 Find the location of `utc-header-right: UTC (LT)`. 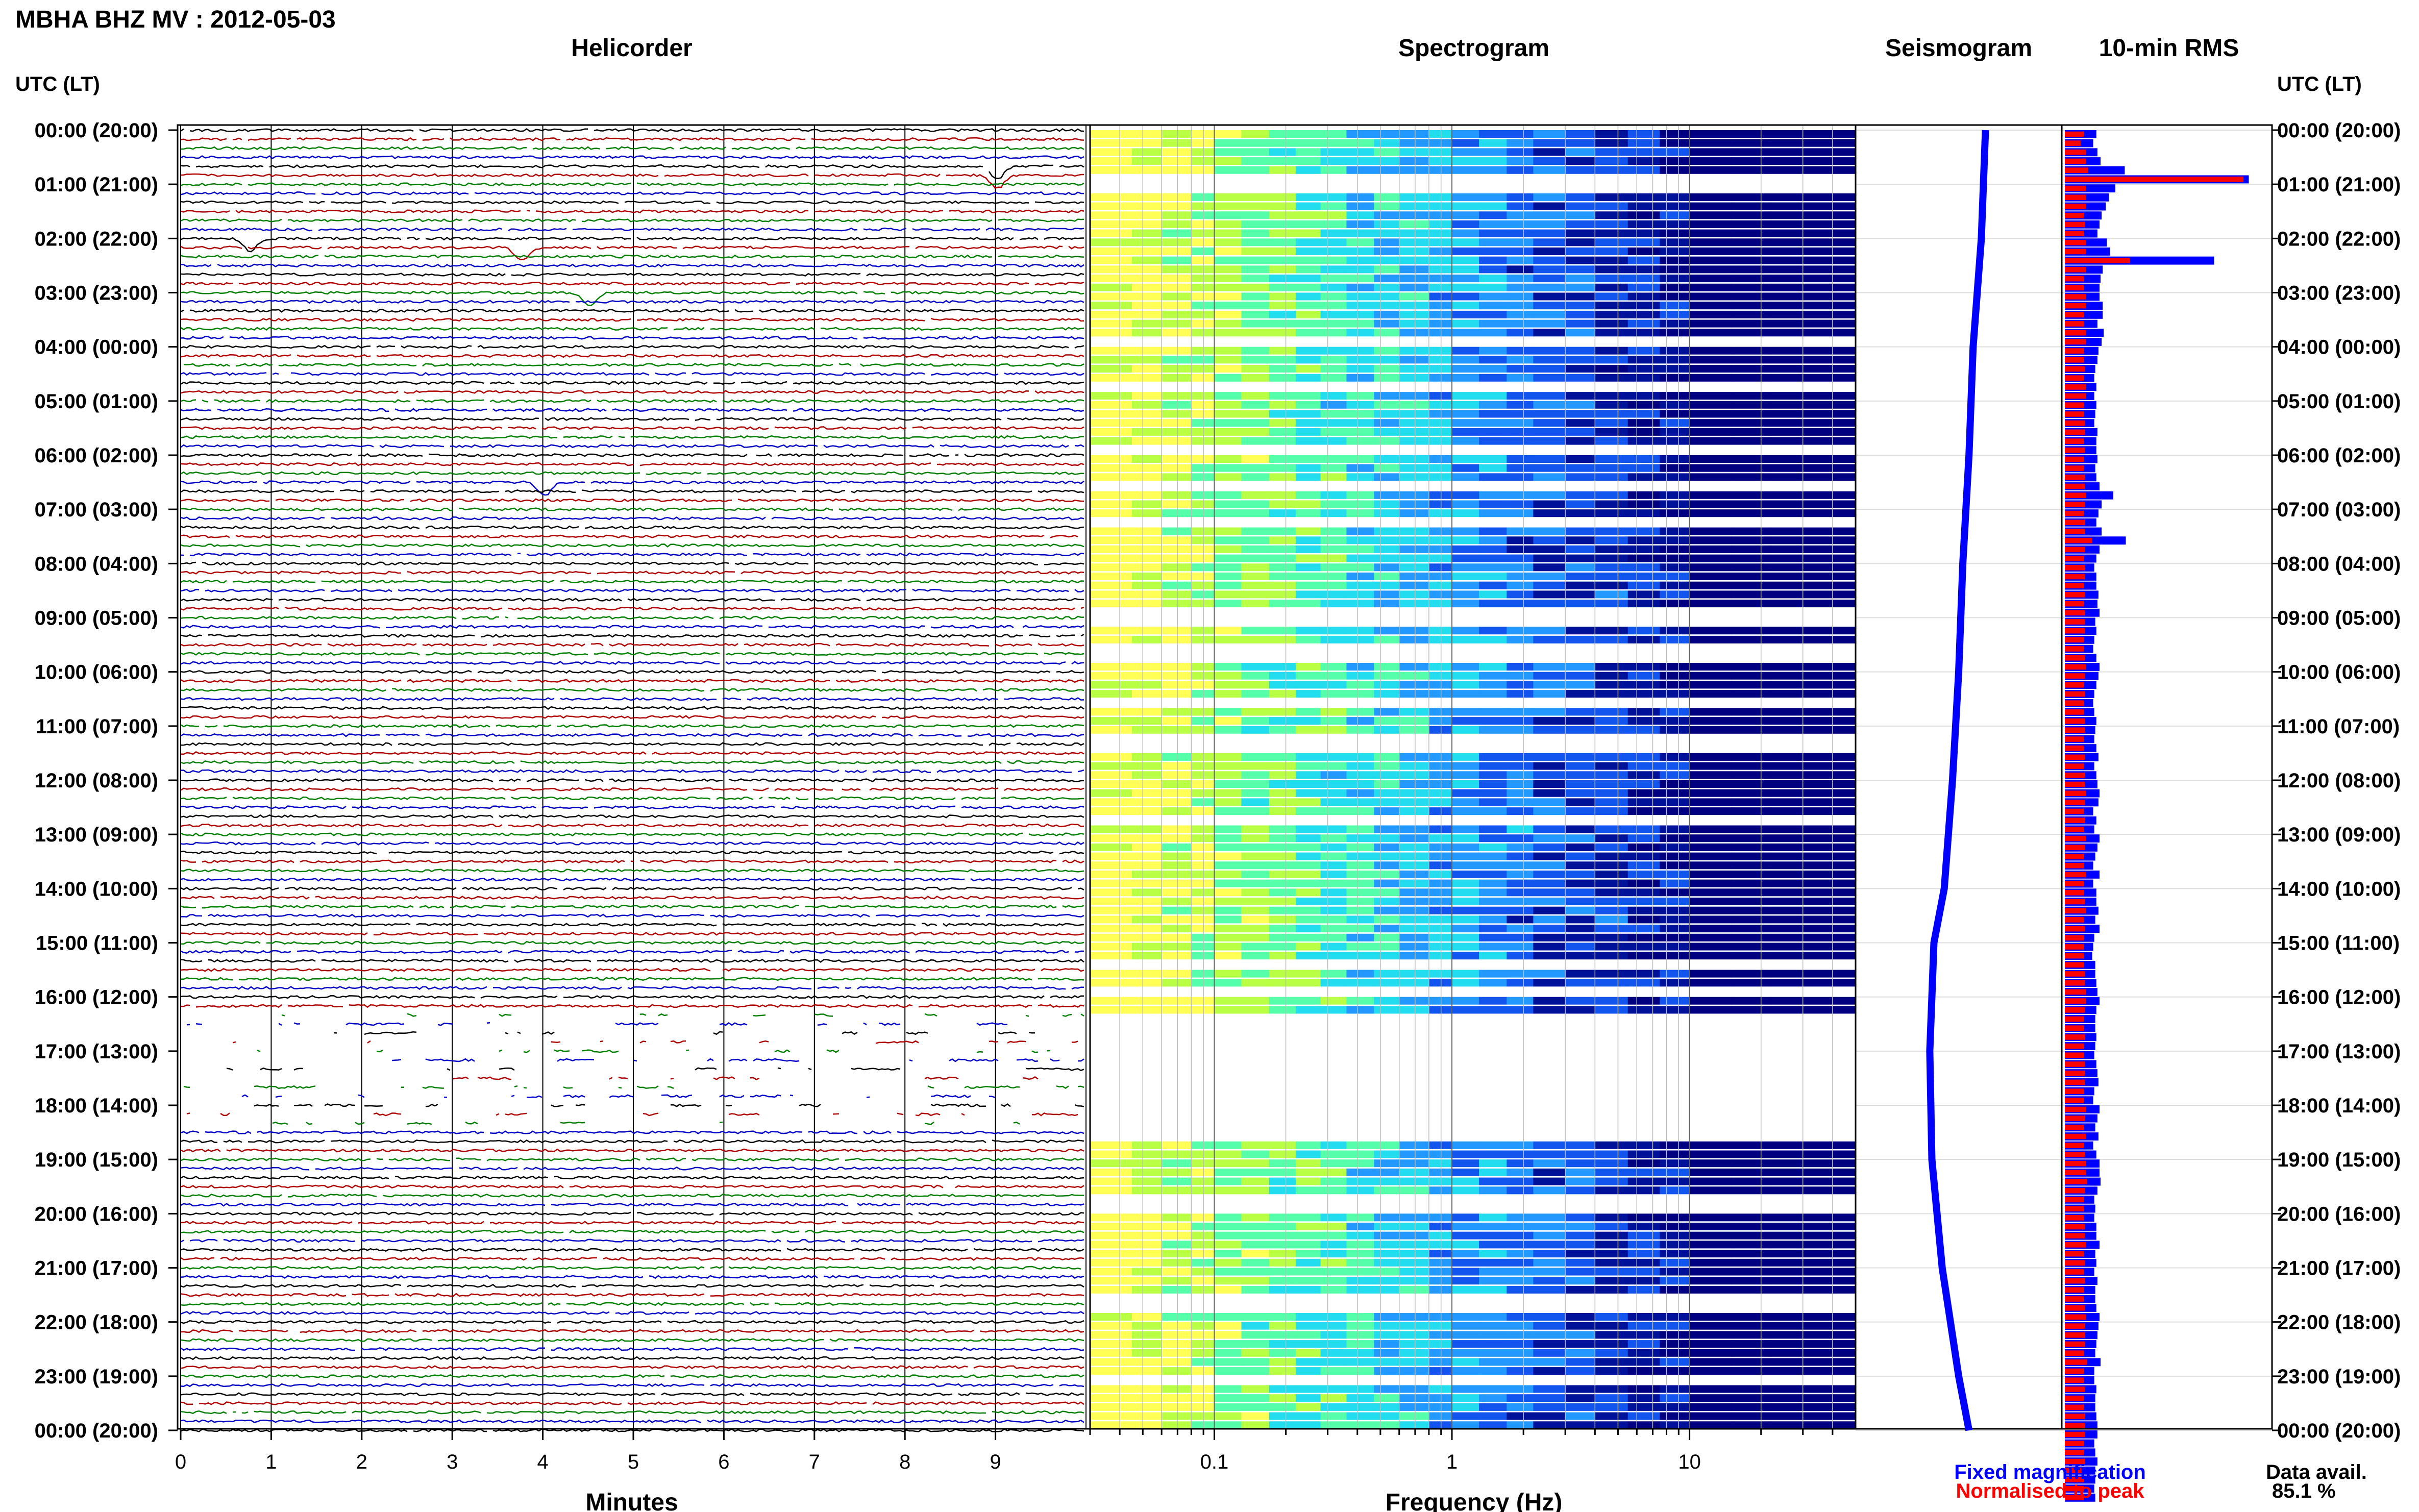

utc-header-right: UTC (LT) is located at coordinates (2319, 84).